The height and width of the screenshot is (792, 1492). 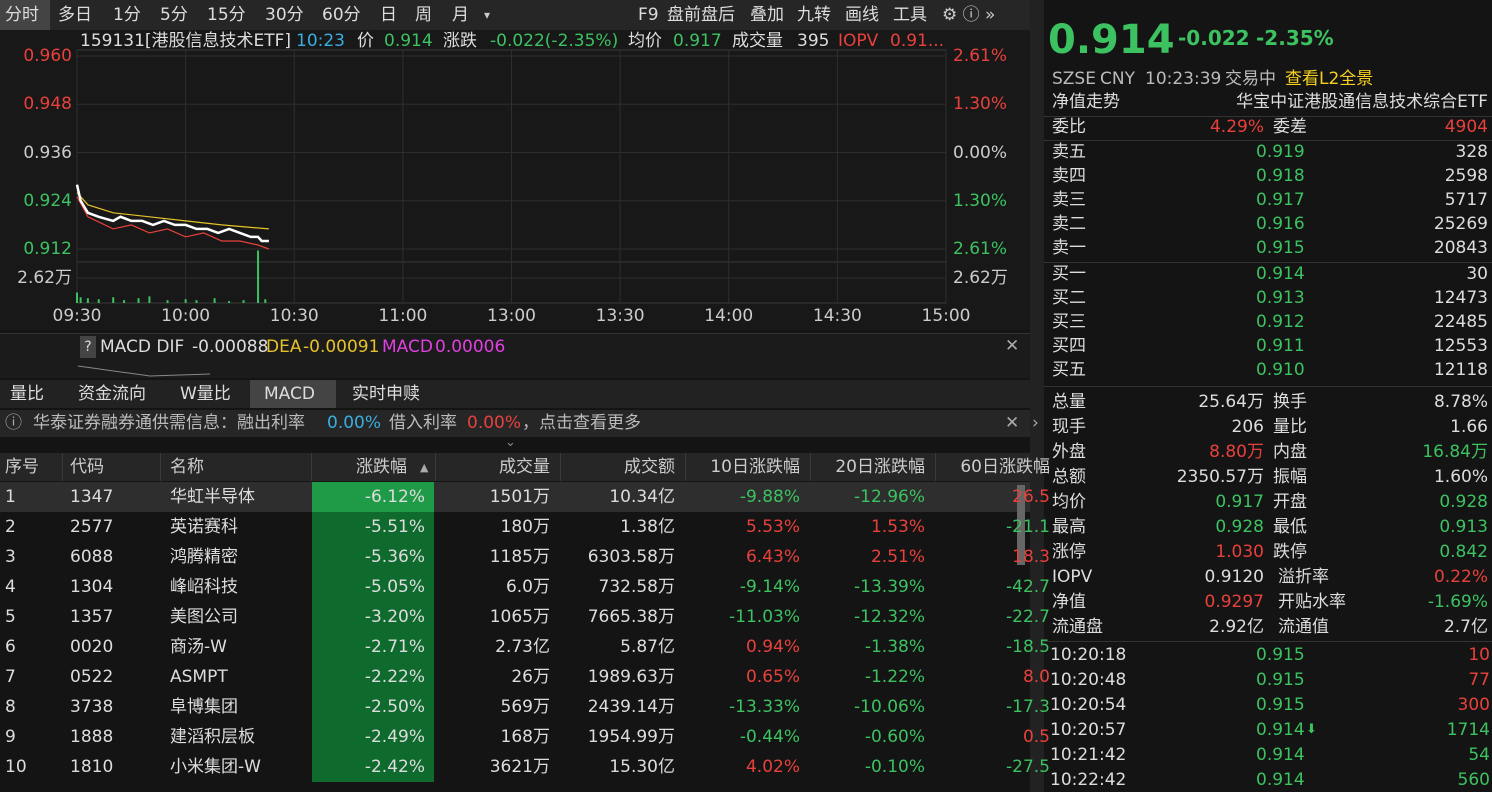 What do you see at coordinates (394, 737) in the screenshot?
I see `table-cell: -2.49%` at bounding box center [394, 737].